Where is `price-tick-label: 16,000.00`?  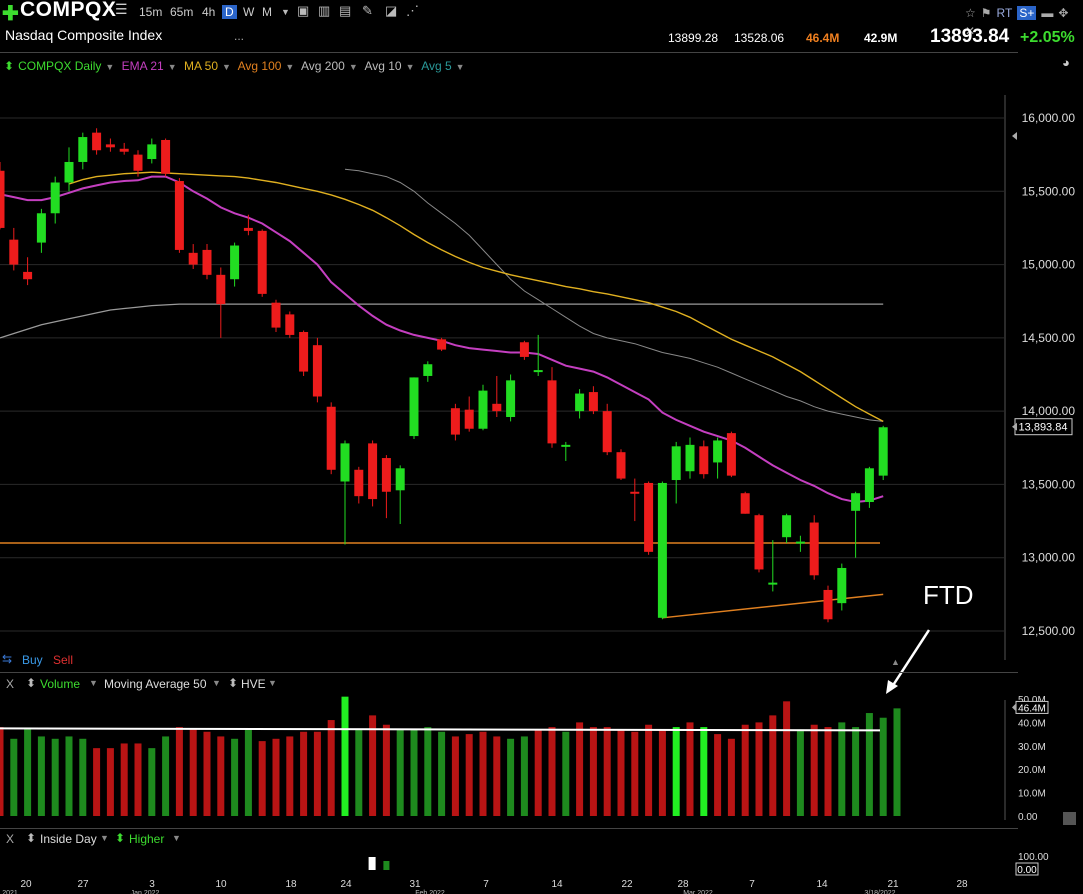
price-tick-label: 16,000.00 is located at coordinates (1049, 118).